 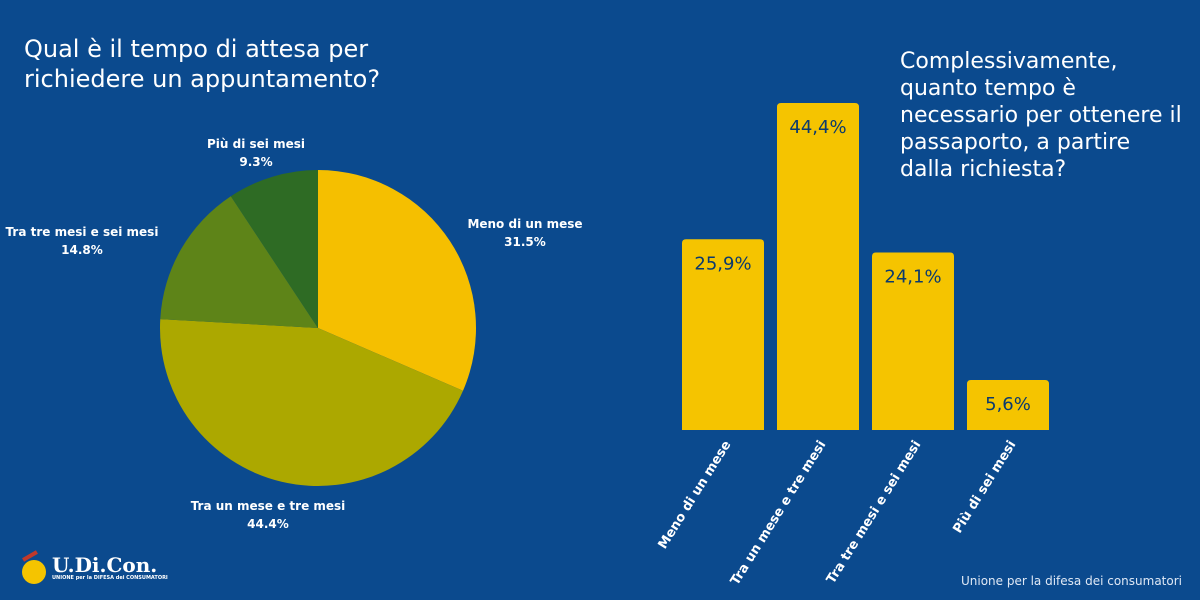 I want to click on pie-slice-value: 31.5%, so click(x=525, y=242).